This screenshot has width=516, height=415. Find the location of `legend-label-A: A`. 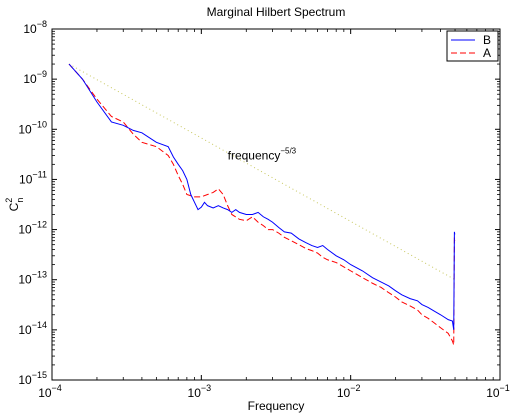

legend-label-A: A is located at coordinates (487, 53).